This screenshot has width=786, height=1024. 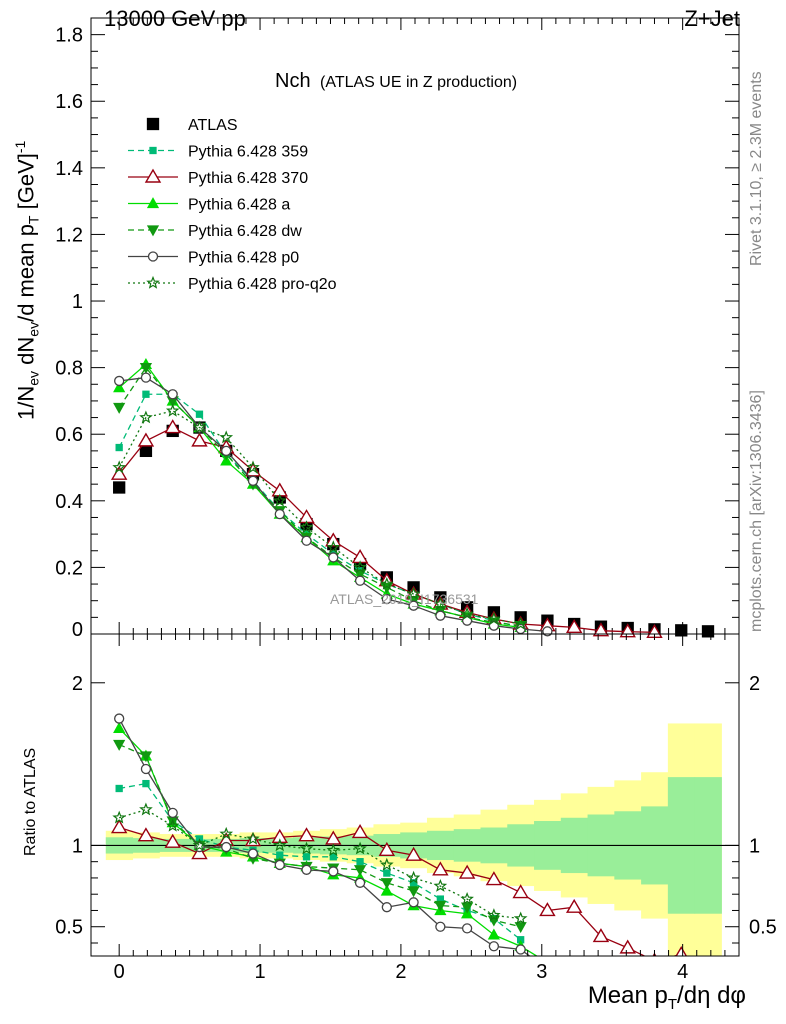 What do you see at coordinates (756, 511) in the screenshot?
I see `mcplots-label: mcplots.cern.ch [arXiv:1306.3436]` at bounding box center [756, 511].